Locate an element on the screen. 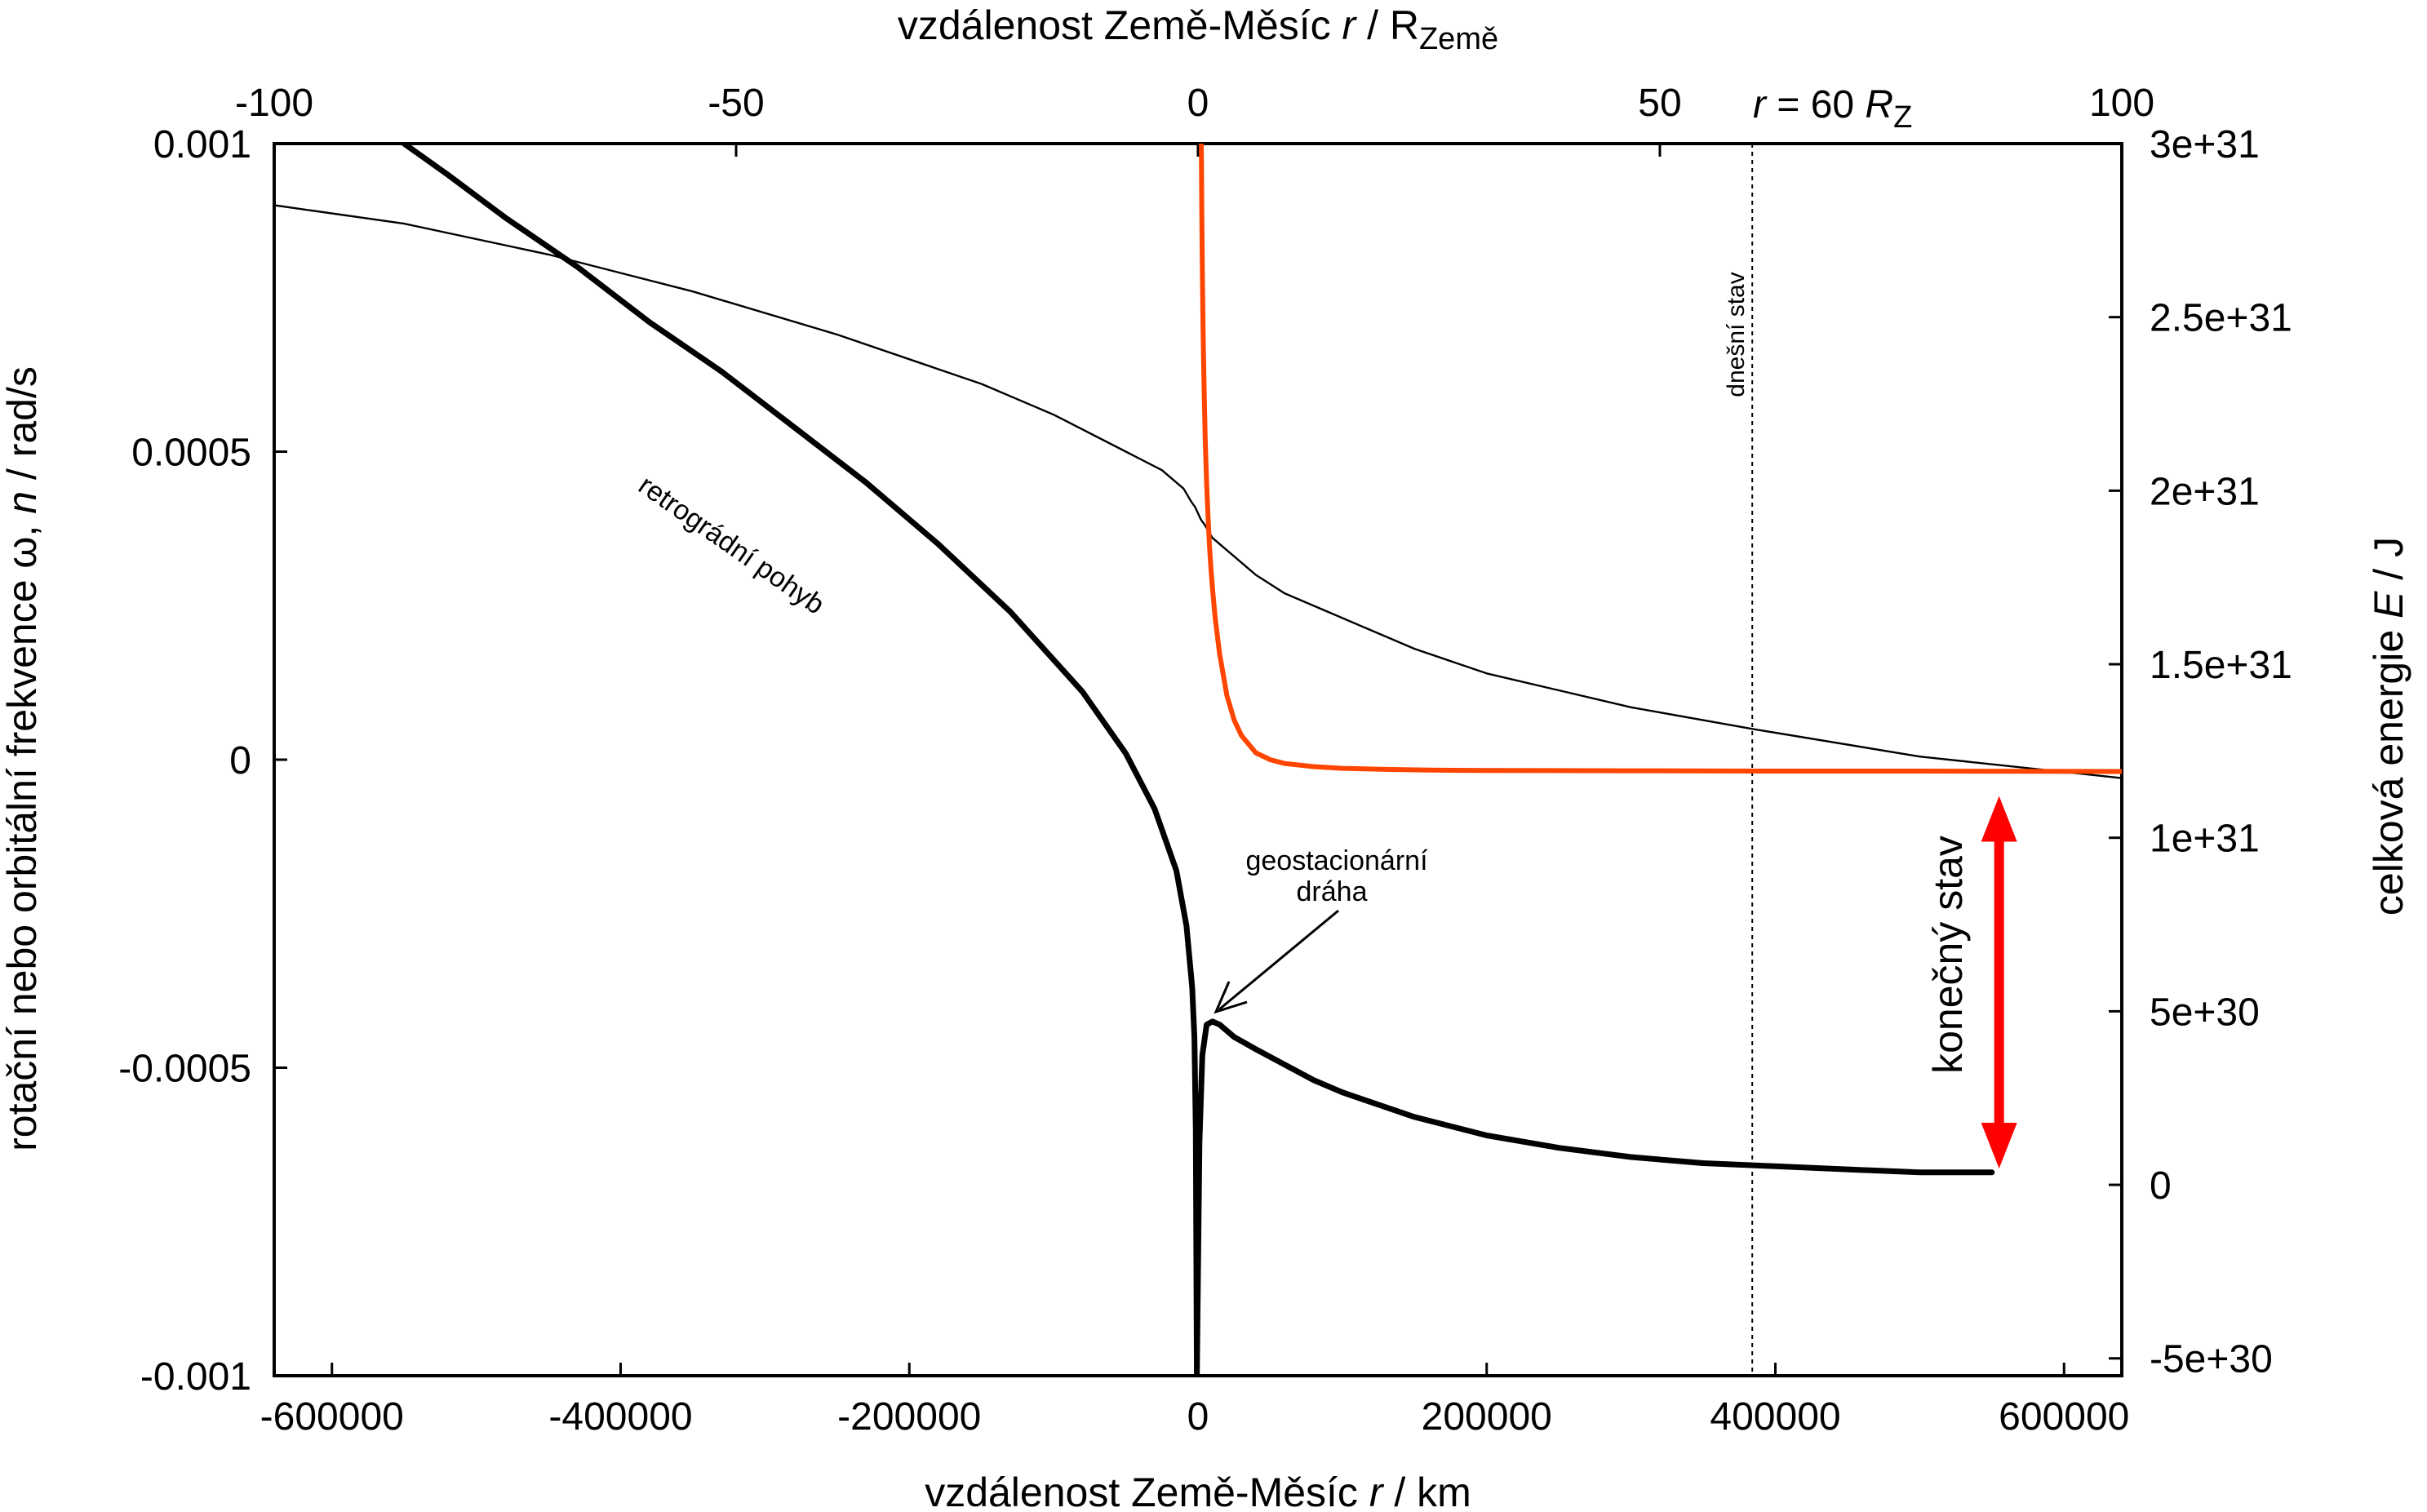 The width and height of the screenshot is (2427, 1512). x-top-tick-label: -50 is located at coordinates (736, 103).